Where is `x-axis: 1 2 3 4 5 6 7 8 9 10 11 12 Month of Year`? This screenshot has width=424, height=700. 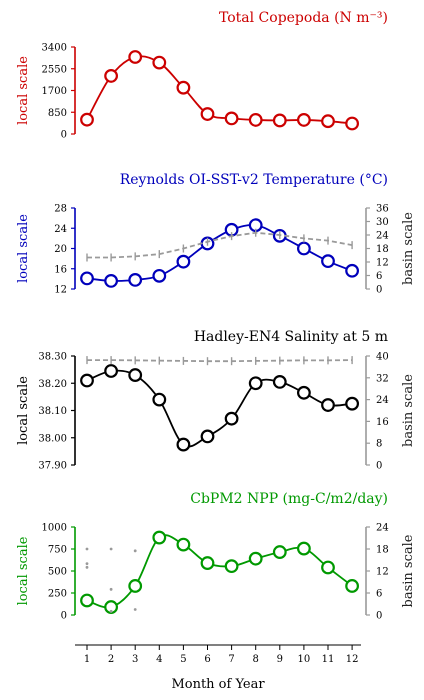 x-axis: 1 2 3 4 5 6 7 8 9 10 11 12 Month of Year is located at coordinates (218, 668).